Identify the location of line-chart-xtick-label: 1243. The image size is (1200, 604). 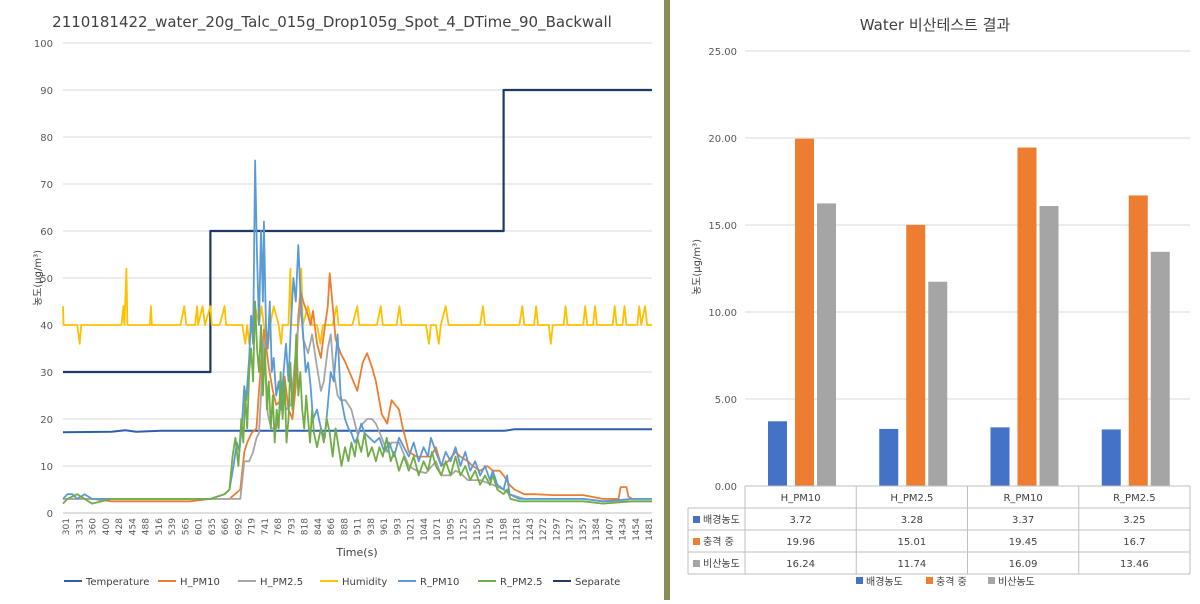
(531, 529).